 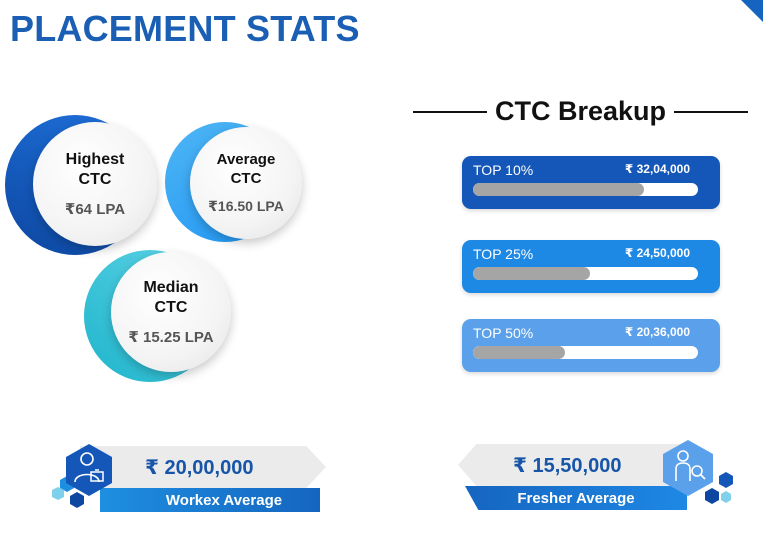 I want to click on heading-line-right, so click(x=711, y=111).